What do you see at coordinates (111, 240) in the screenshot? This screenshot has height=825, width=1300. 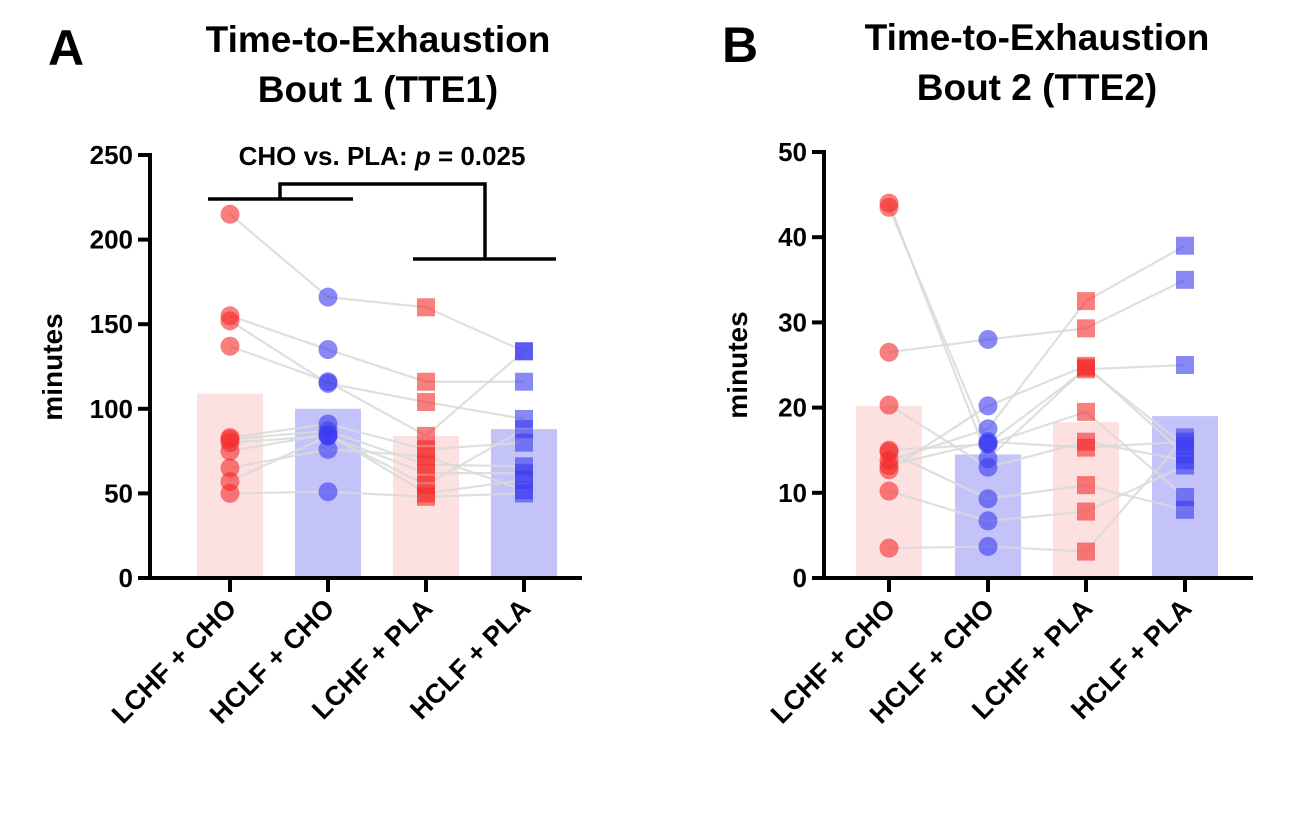 I see `y-tick-label: 200` at bounding box center [111, 240].